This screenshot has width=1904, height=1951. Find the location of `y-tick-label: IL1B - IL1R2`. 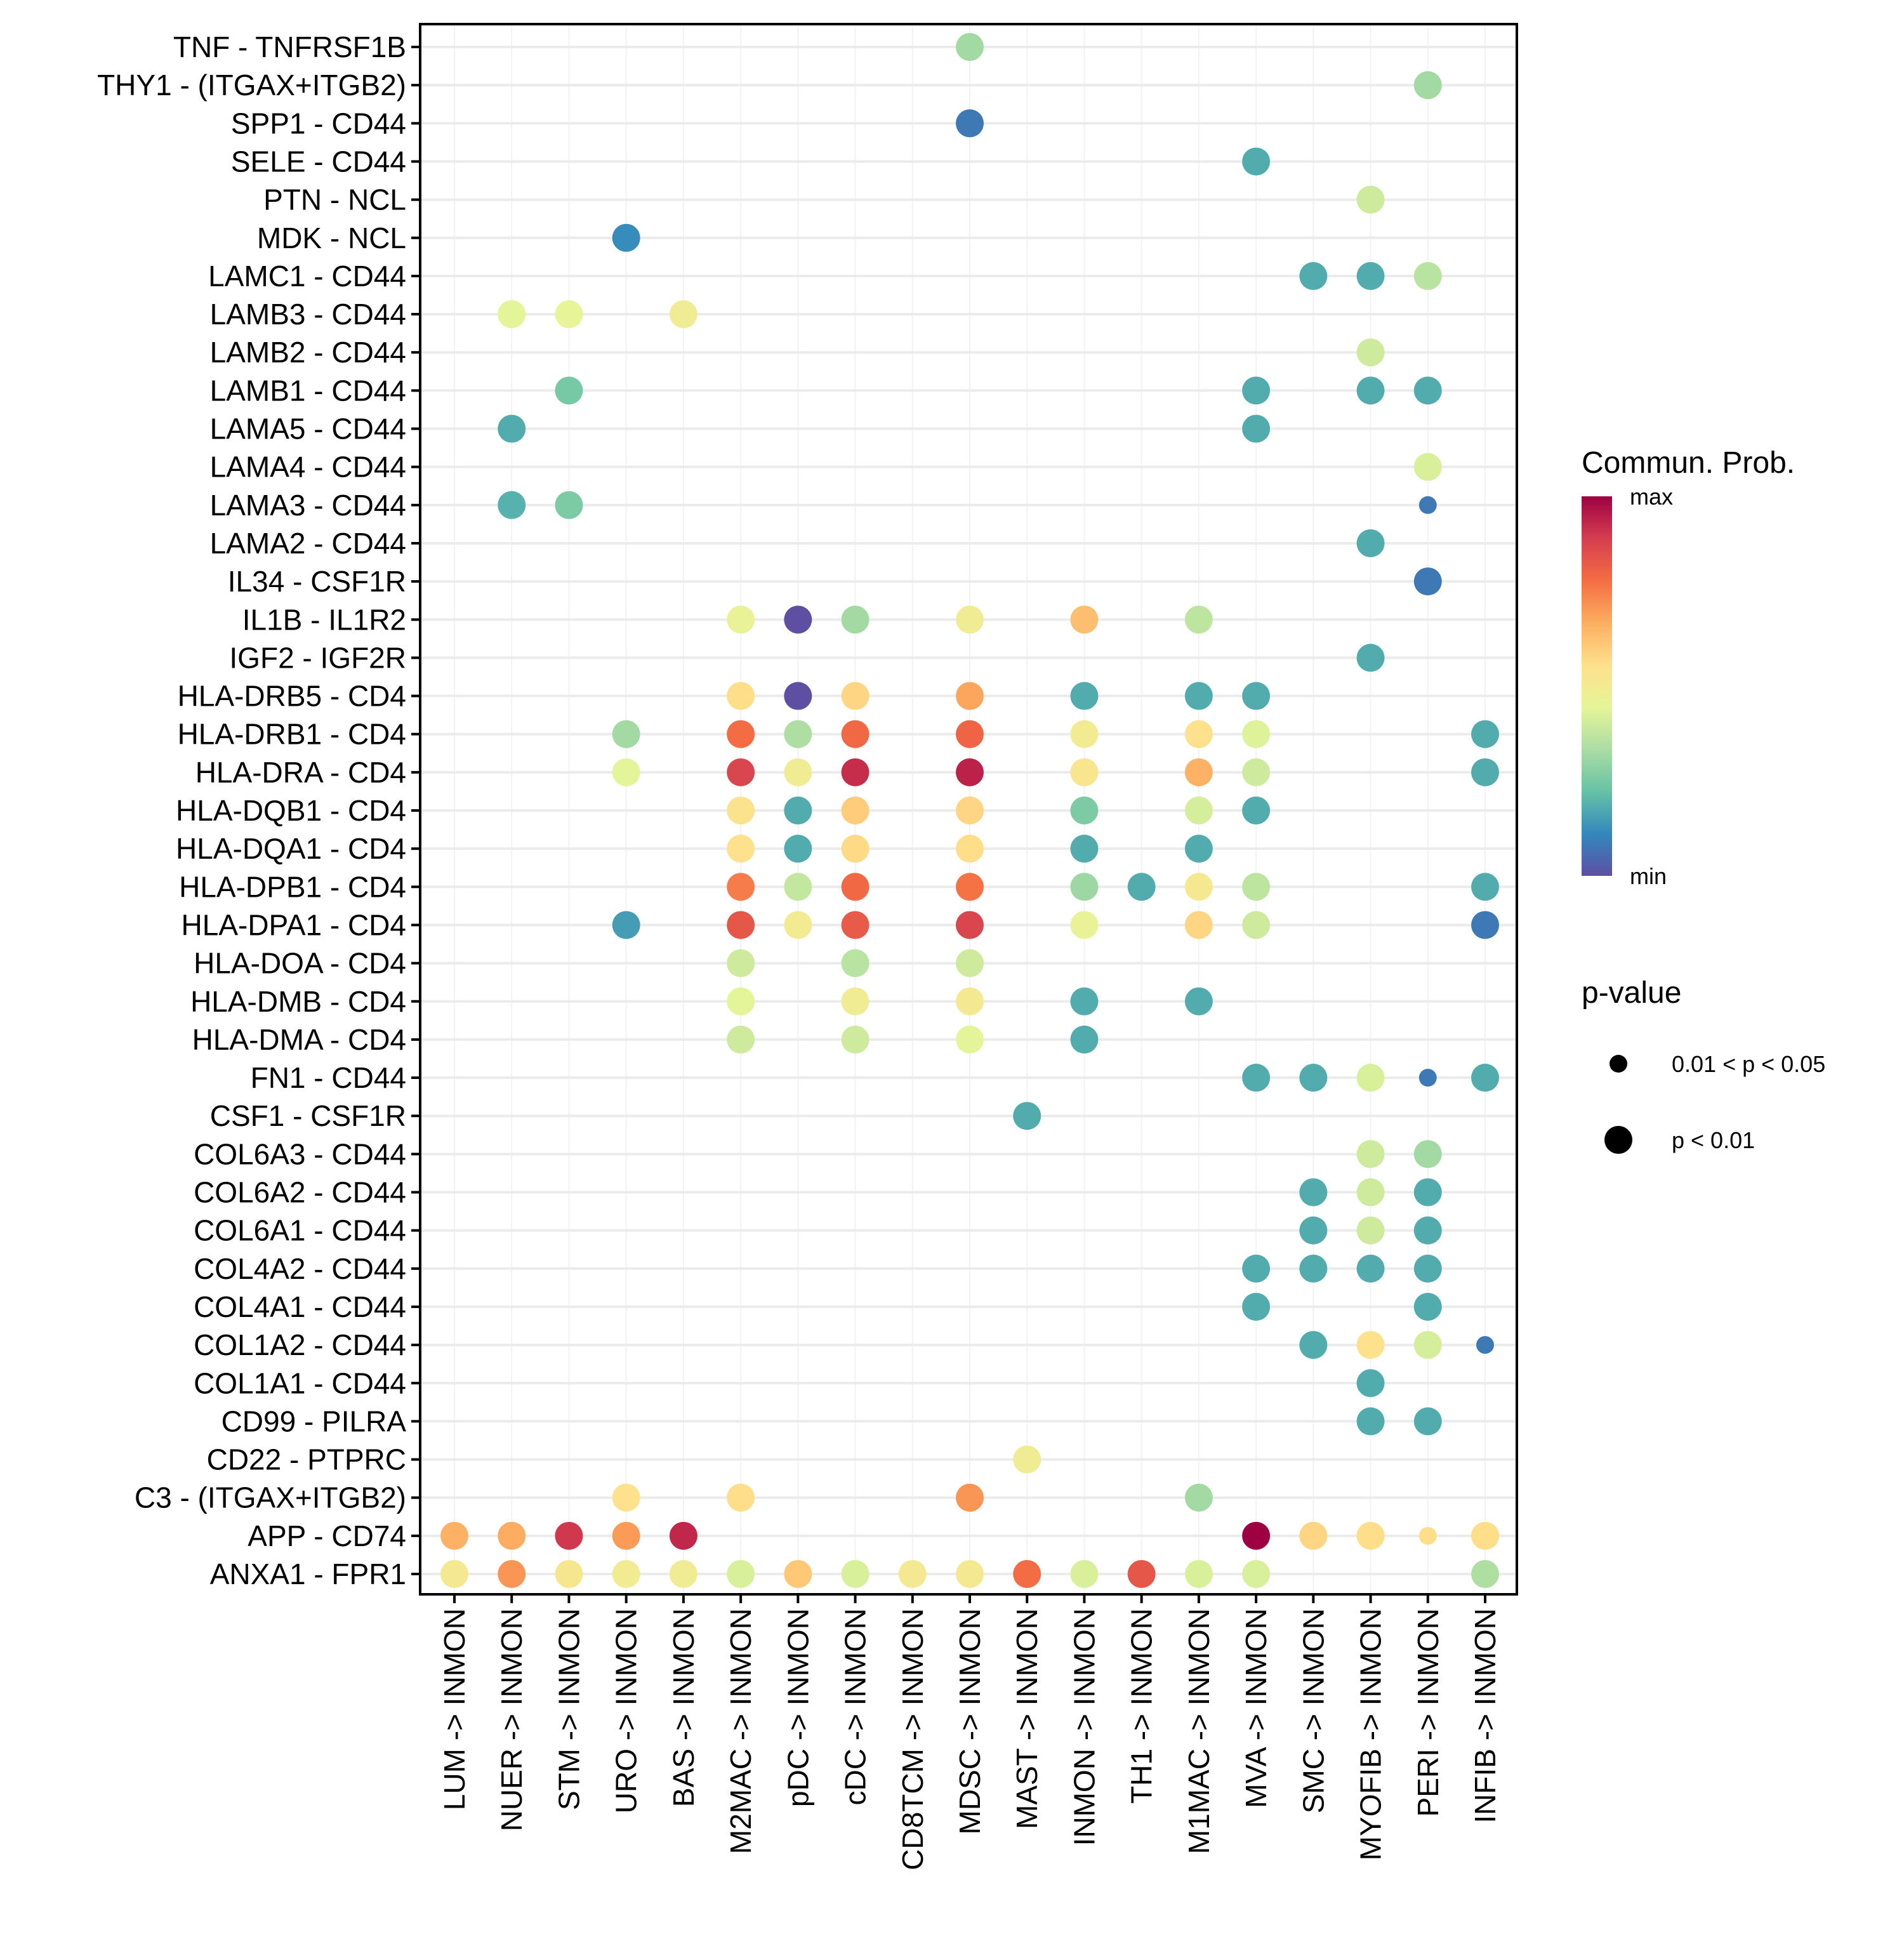

y-tick-label: IL1B - IL1R2 is located at coordinates (324, 619).